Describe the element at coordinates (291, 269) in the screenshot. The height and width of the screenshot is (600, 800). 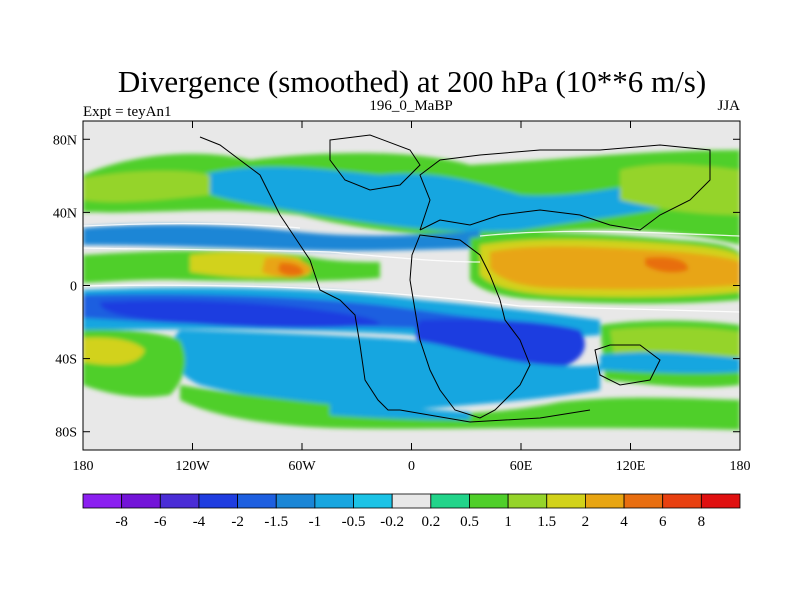
I see `tropical-red-blob` at that location.